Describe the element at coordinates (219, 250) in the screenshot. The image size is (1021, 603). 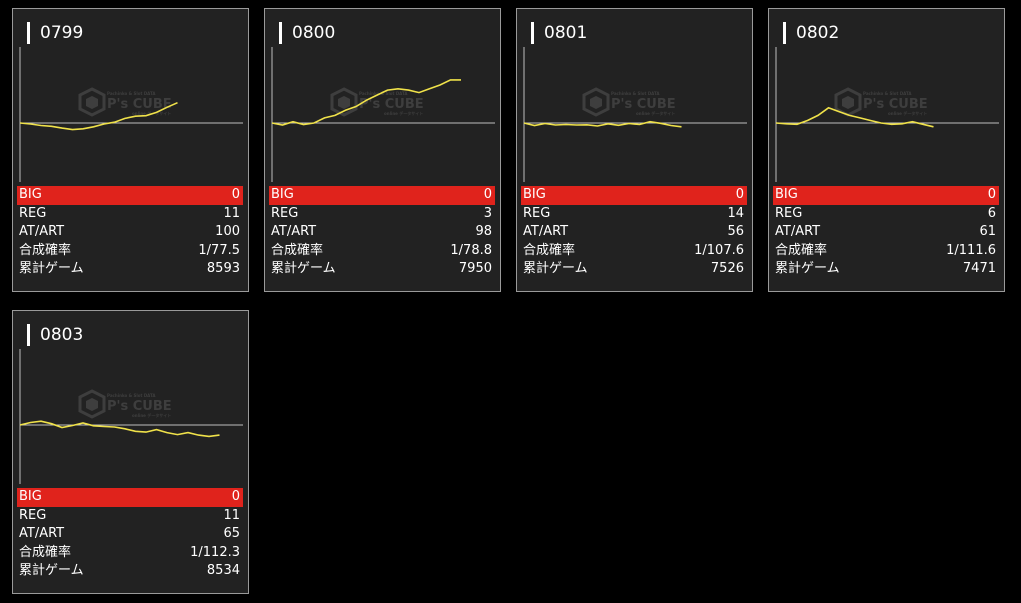
I see `prob-value: 1/77.5` at that location.